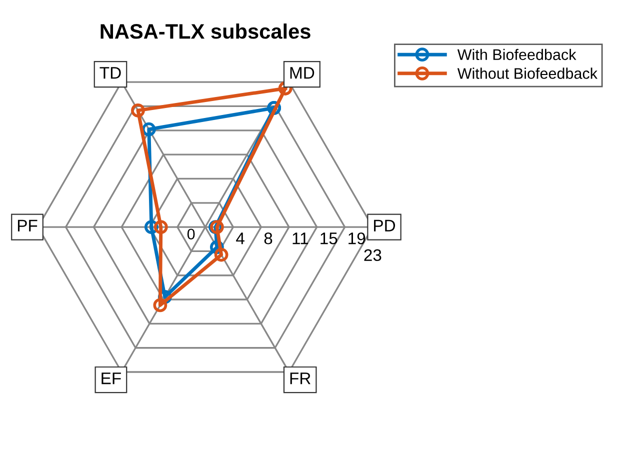 This screenshot has height=453, width=640. Describe the element at coordinates (205, 31) in the screenshot. I see `chart-title: NASA-TLX subscales` at that location.